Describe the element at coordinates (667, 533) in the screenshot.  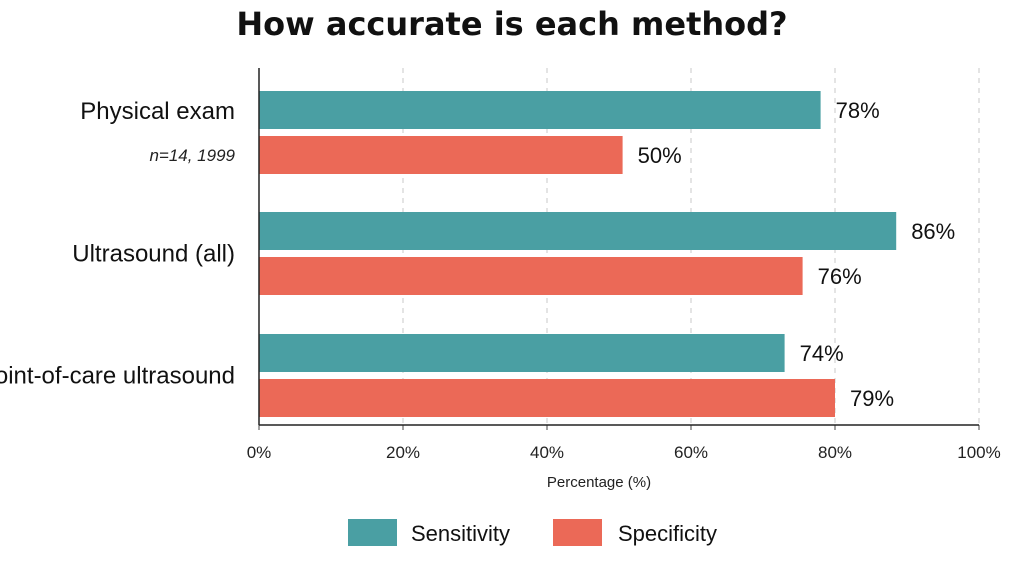
I see `legend-label-specificity: Specificity` at that location.